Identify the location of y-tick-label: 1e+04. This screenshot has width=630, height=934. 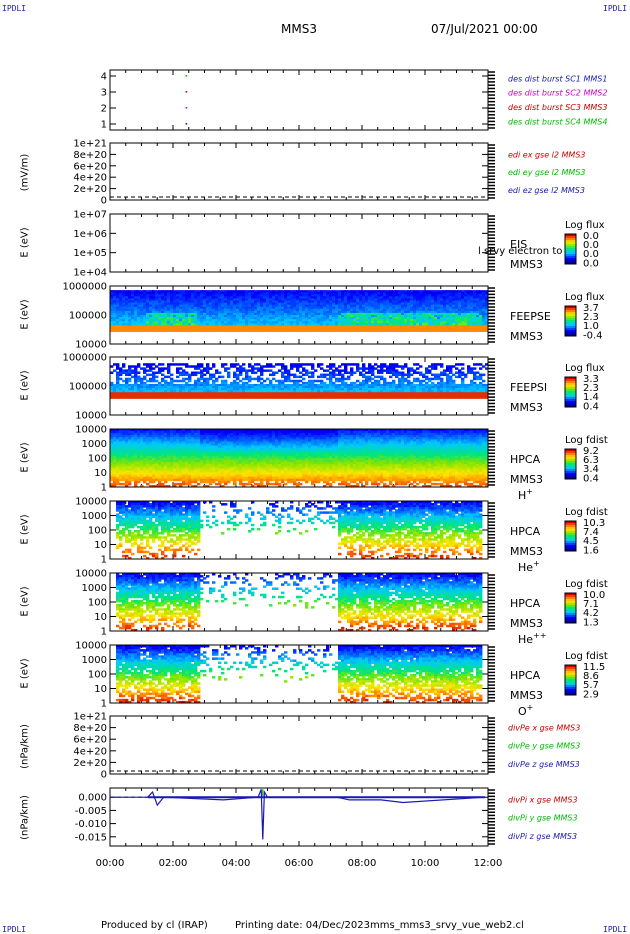
(90, 273).